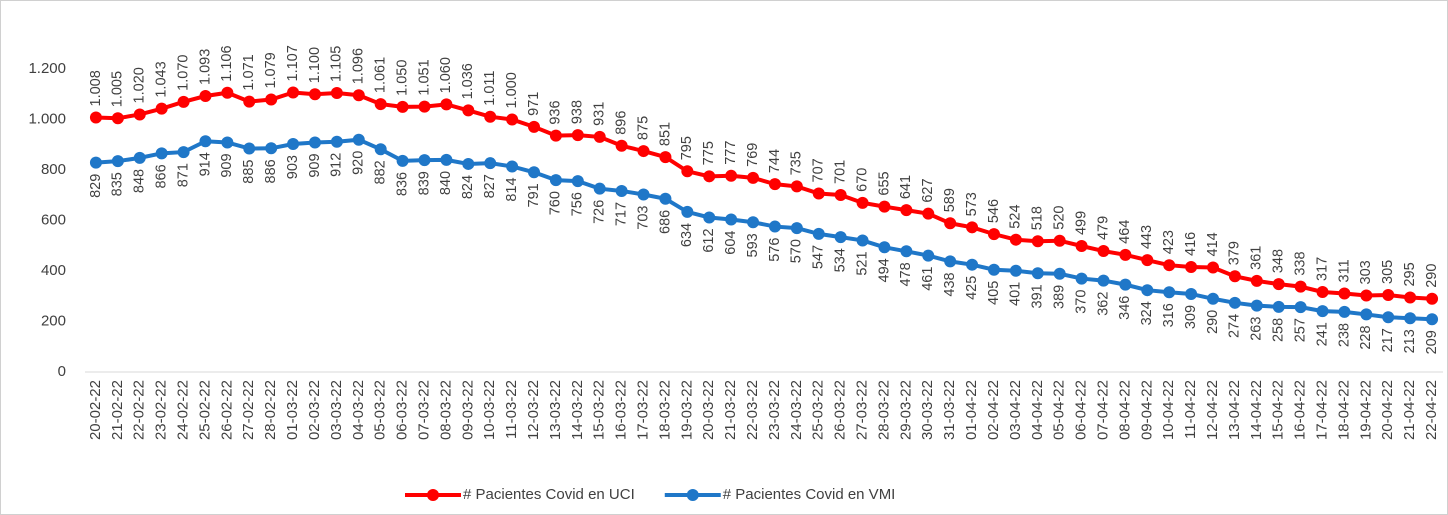 The height and width of the screenshot is (515, 1448). I want to click on x-tick-label: 10-03-22, so click(489, 410).